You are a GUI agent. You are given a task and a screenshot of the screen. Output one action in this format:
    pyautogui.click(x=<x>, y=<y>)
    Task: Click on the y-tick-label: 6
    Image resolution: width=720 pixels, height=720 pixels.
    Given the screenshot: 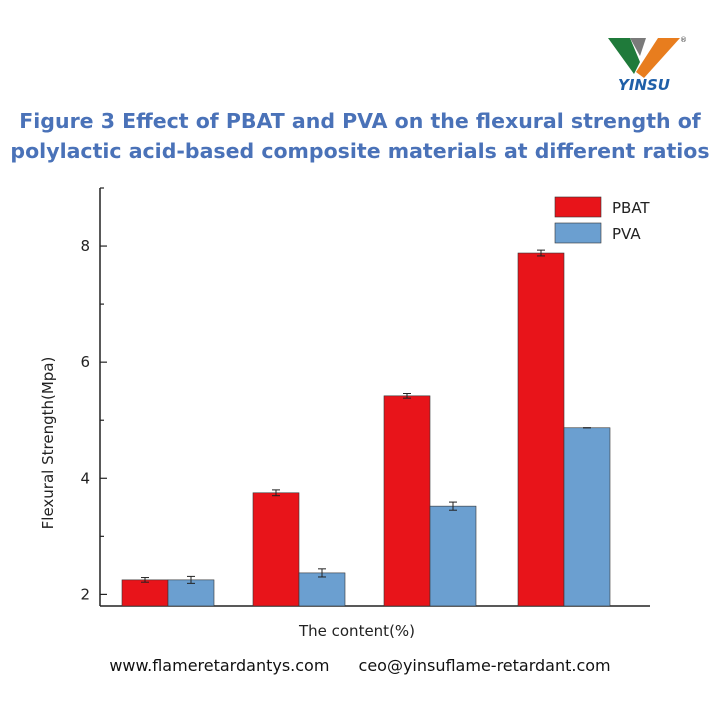 What is the action you would take?
    pyautogui.click(x=85, y=362)
    